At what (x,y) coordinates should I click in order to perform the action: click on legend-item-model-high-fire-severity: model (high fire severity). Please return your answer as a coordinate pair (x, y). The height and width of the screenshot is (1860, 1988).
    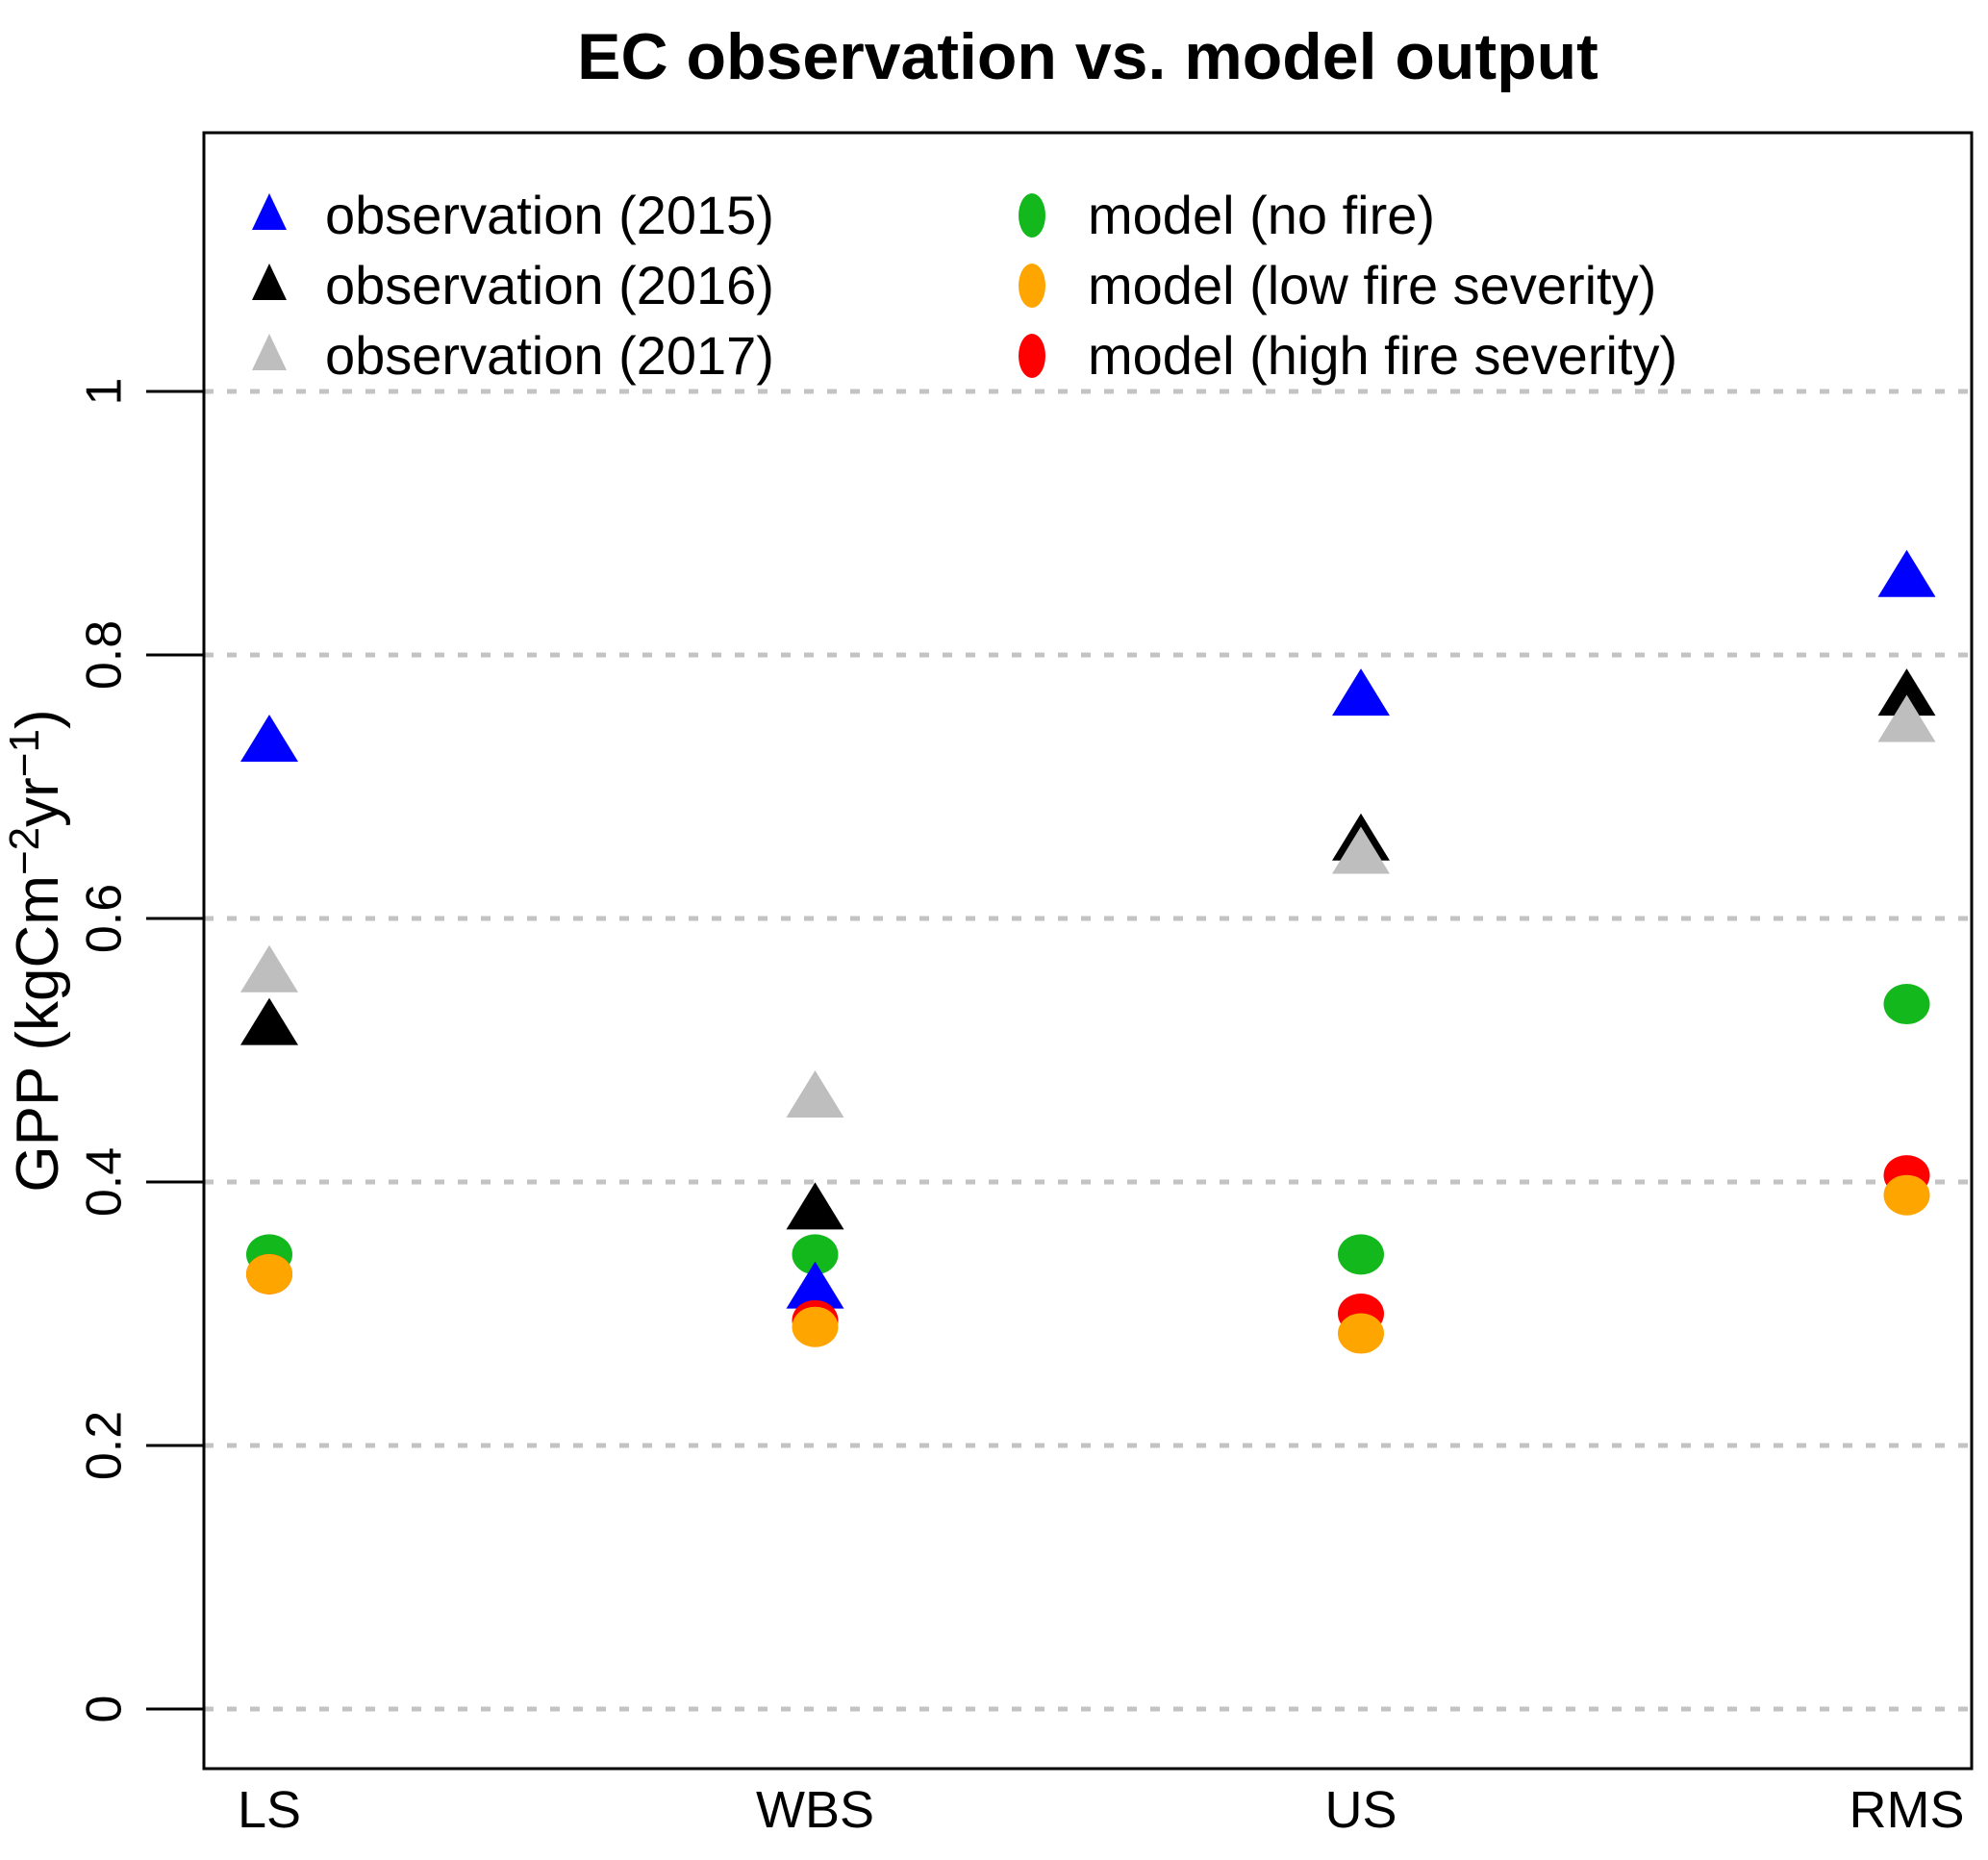
    Looking at the image, I should click on (1348, 355).